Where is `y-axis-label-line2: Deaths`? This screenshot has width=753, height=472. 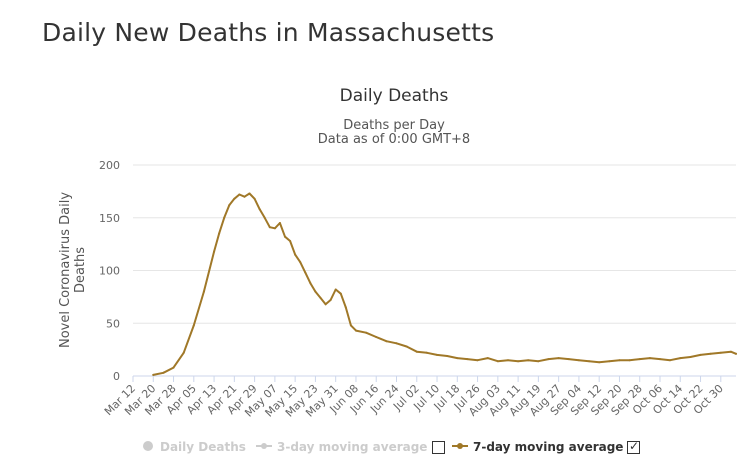 y-axis-label-line2: Deaths is located at coordinates (80, 270).